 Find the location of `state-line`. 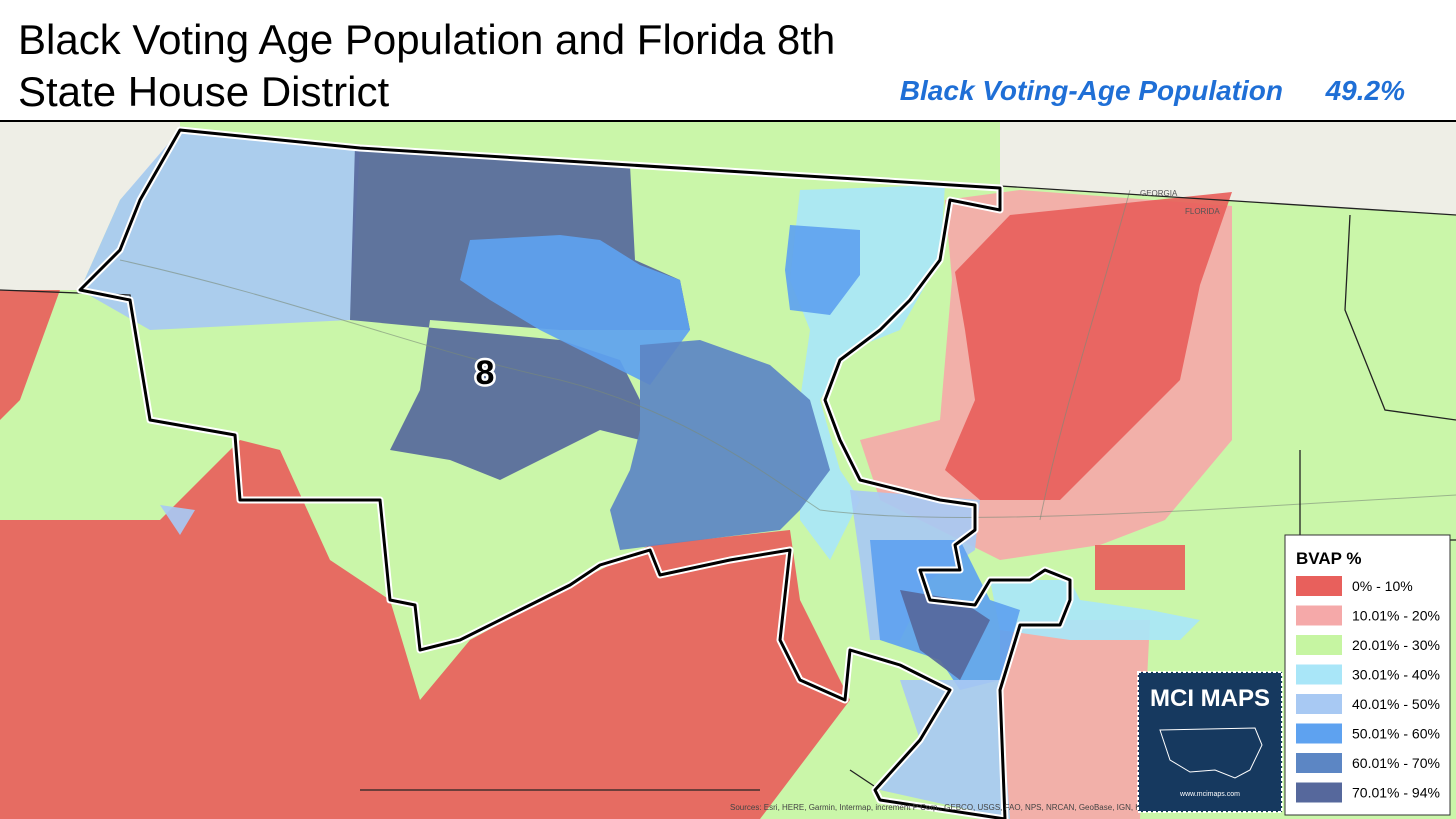

state-line is located at coordinates (1227, 200).